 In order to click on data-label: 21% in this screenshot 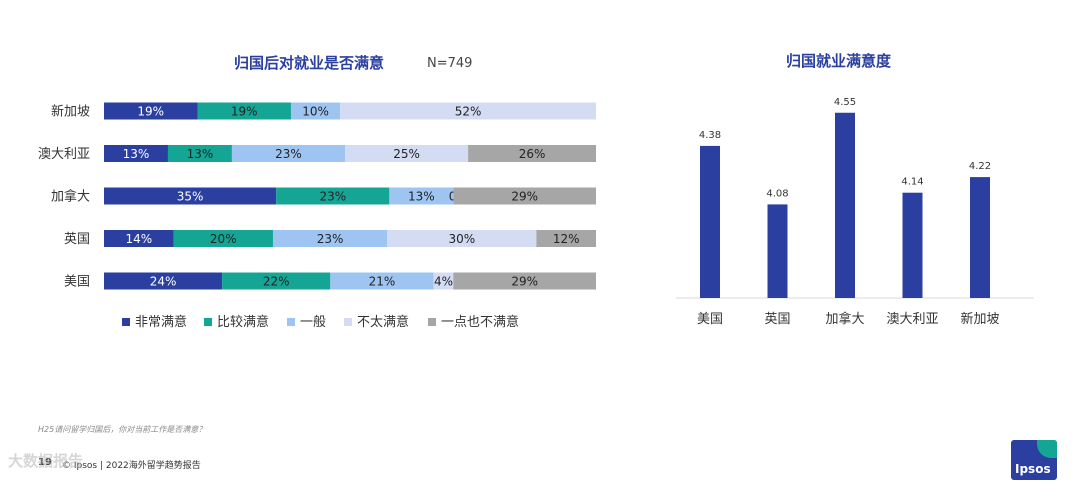, I will do `click(382, 282)`.